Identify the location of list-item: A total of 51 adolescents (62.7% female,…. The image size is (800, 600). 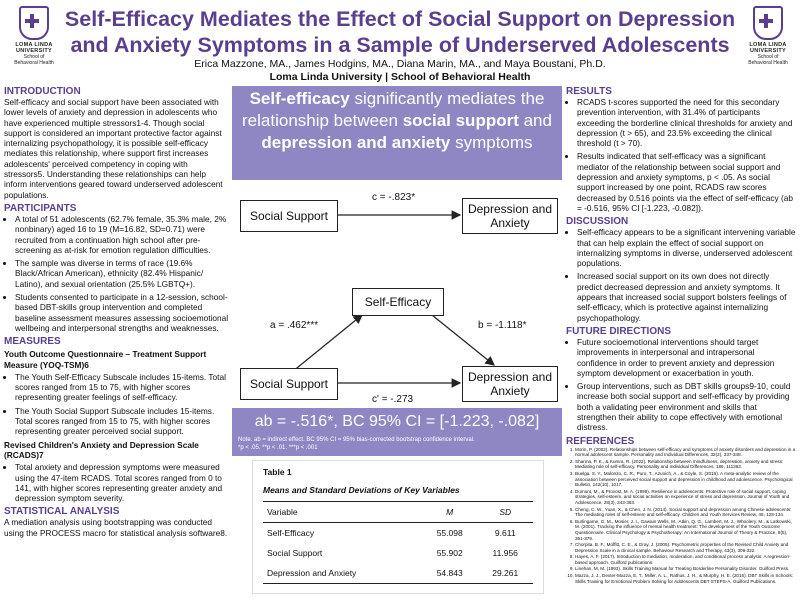
(122, 234).